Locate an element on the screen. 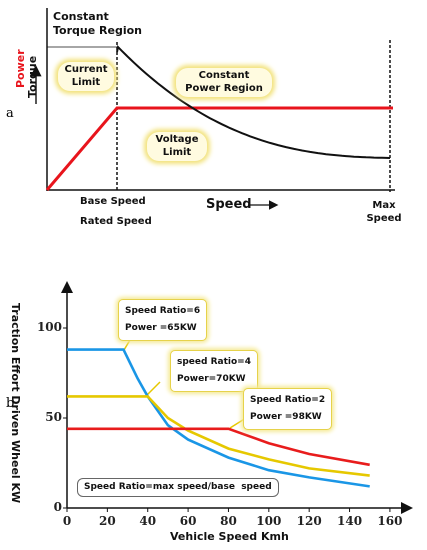 This screenshot has width=427, height=550. callout-line: speed Ratio=4 is located at coordinates (214, 362).